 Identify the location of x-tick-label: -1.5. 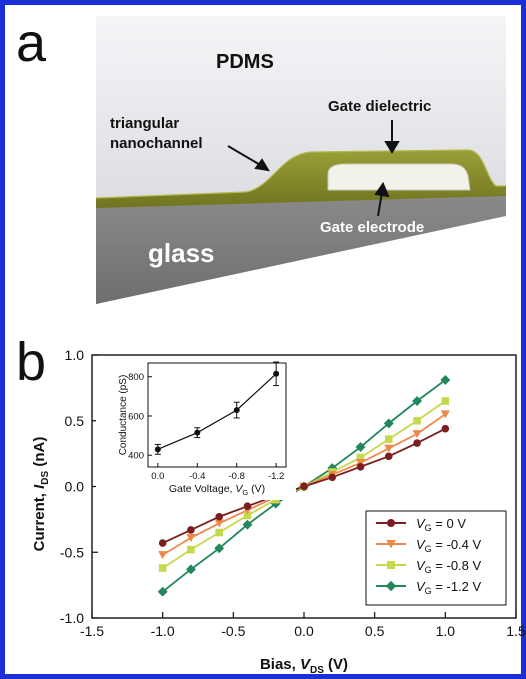
(92, 631).